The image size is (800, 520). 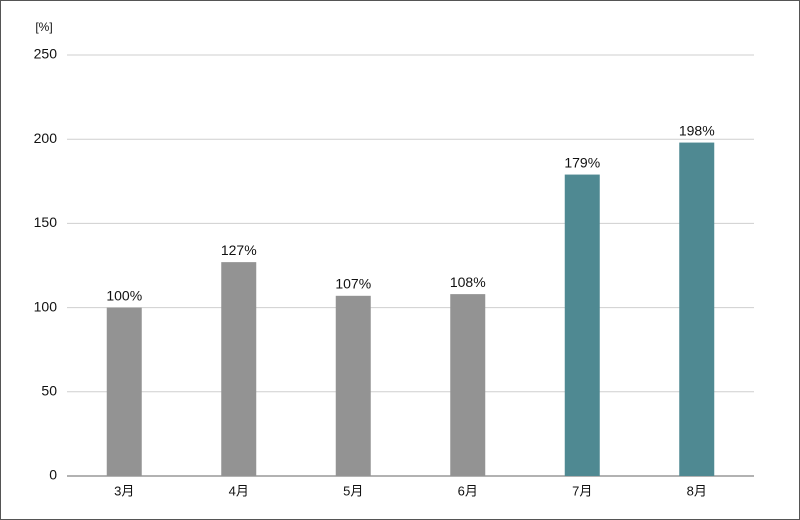 I want to click on value-label: 100%, so click(x=124, y=295).